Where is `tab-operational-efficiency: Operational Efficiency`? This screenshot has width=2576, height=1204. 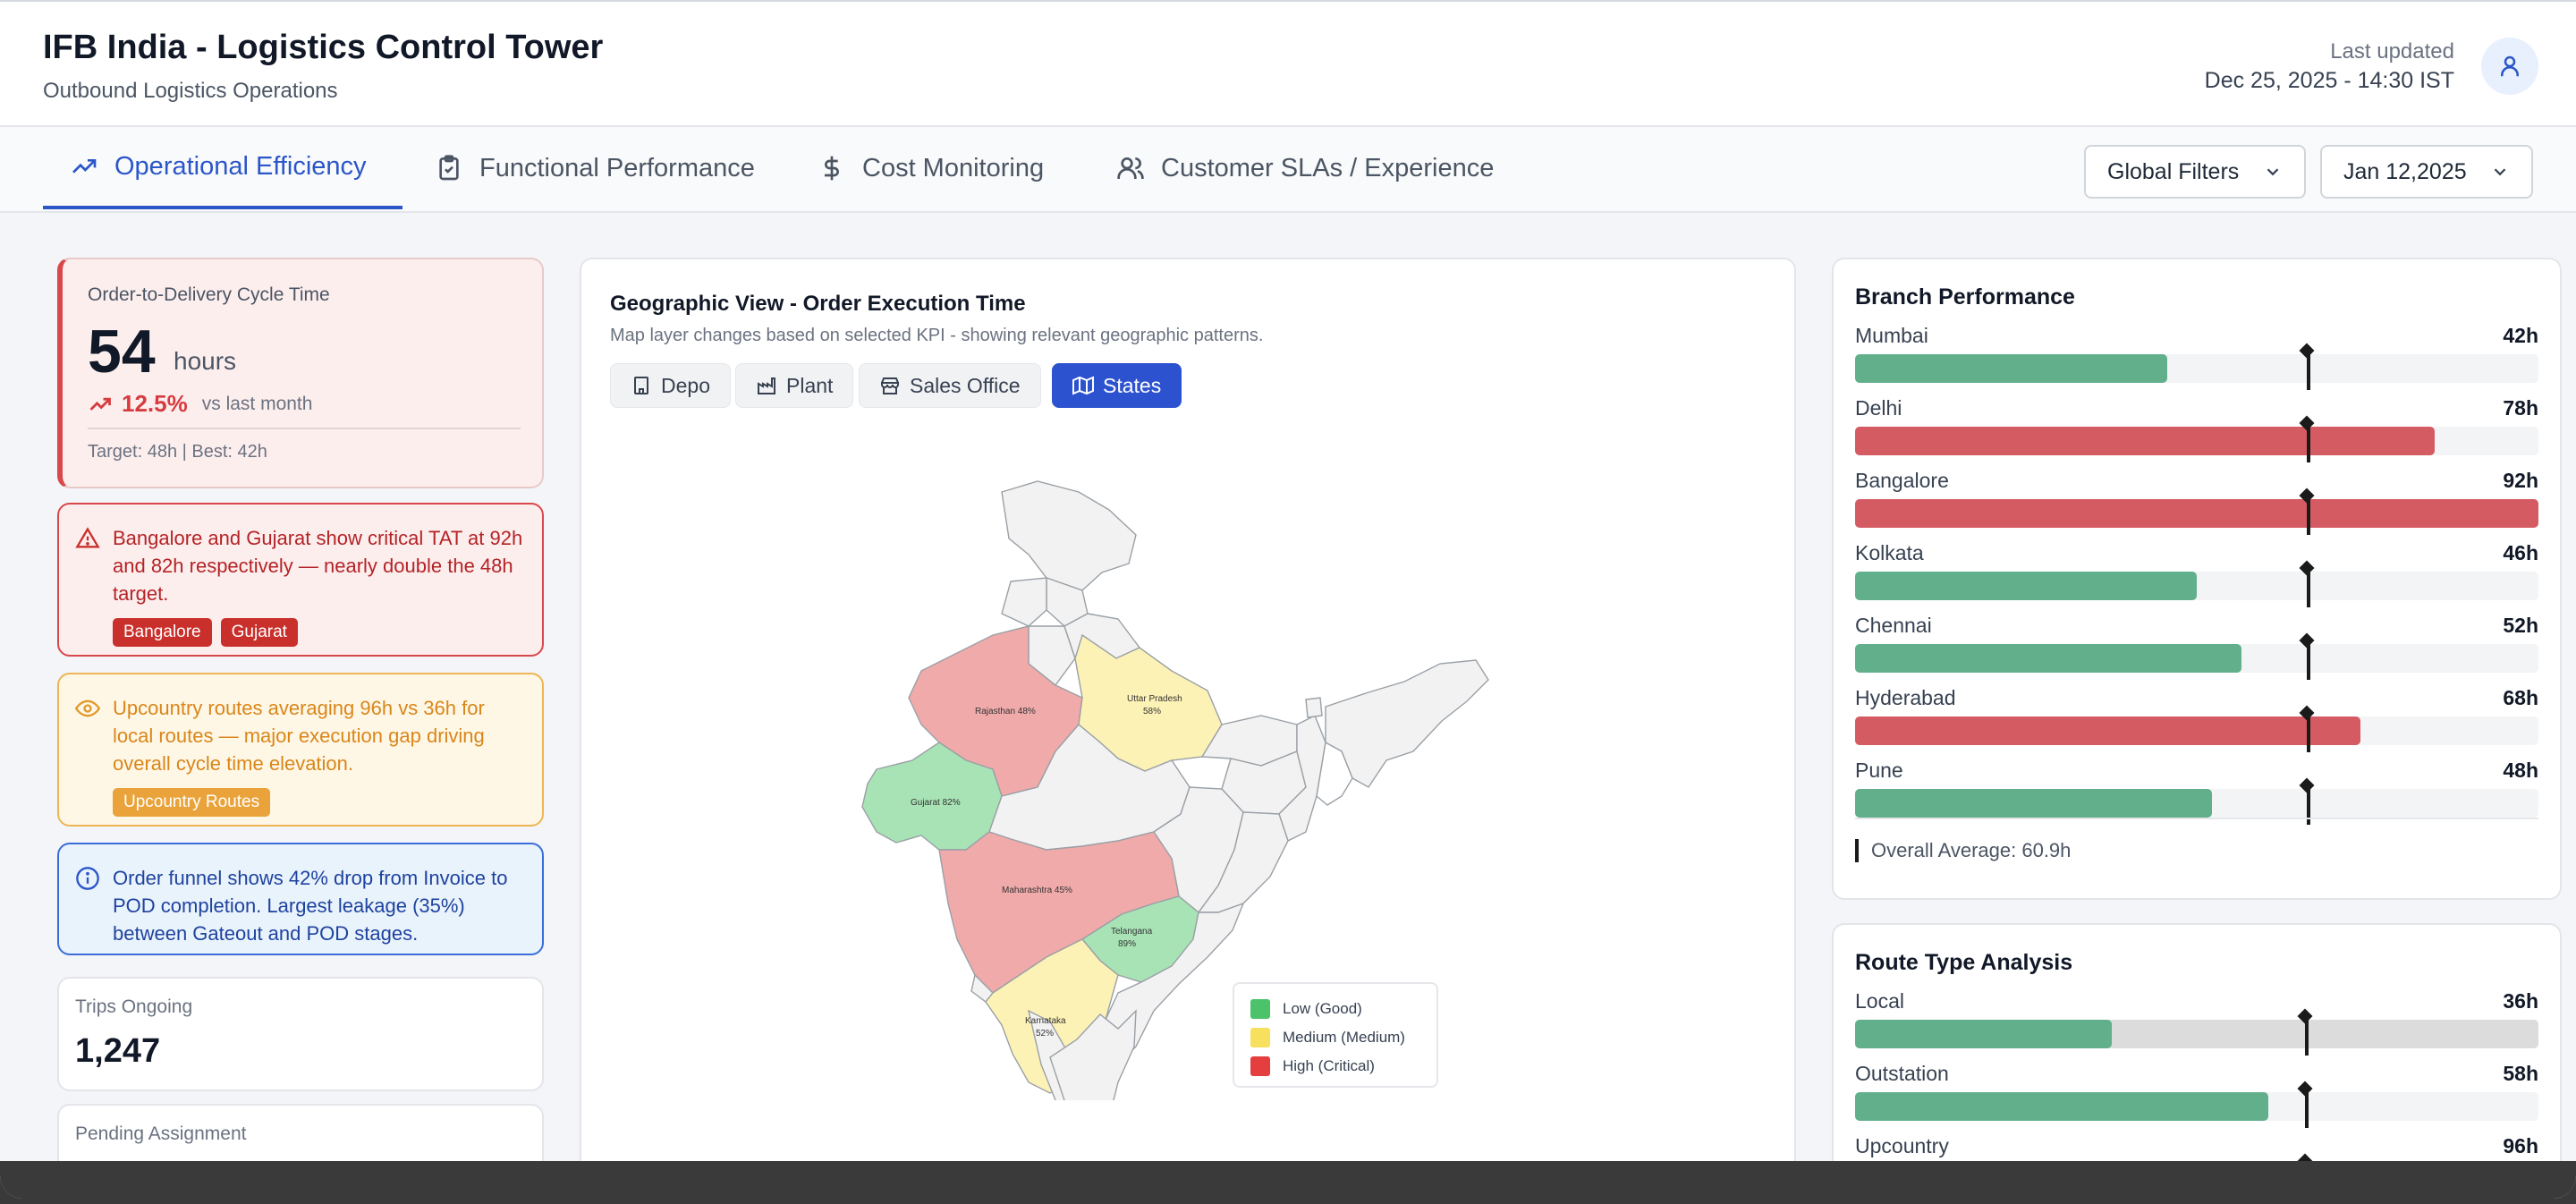 tab-operational-efficiency: Operational Efficiency is located at coordinates (222, 168).